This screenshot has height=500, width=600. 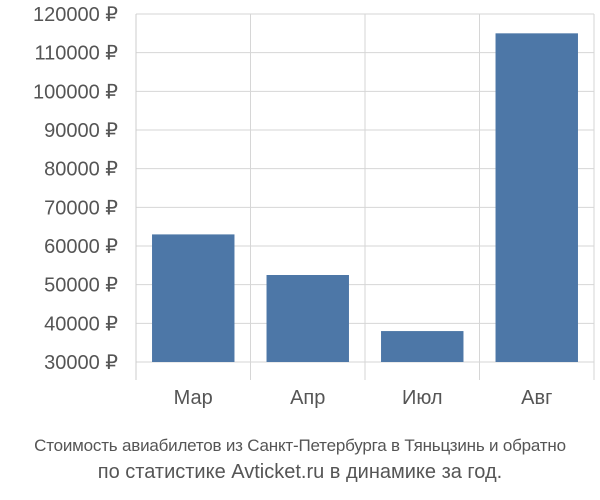 What do you see at coordinates (81, 170) in the screenshot?
I see `y-tick-label: 80000 ₽` at bounding box center [81, 170].